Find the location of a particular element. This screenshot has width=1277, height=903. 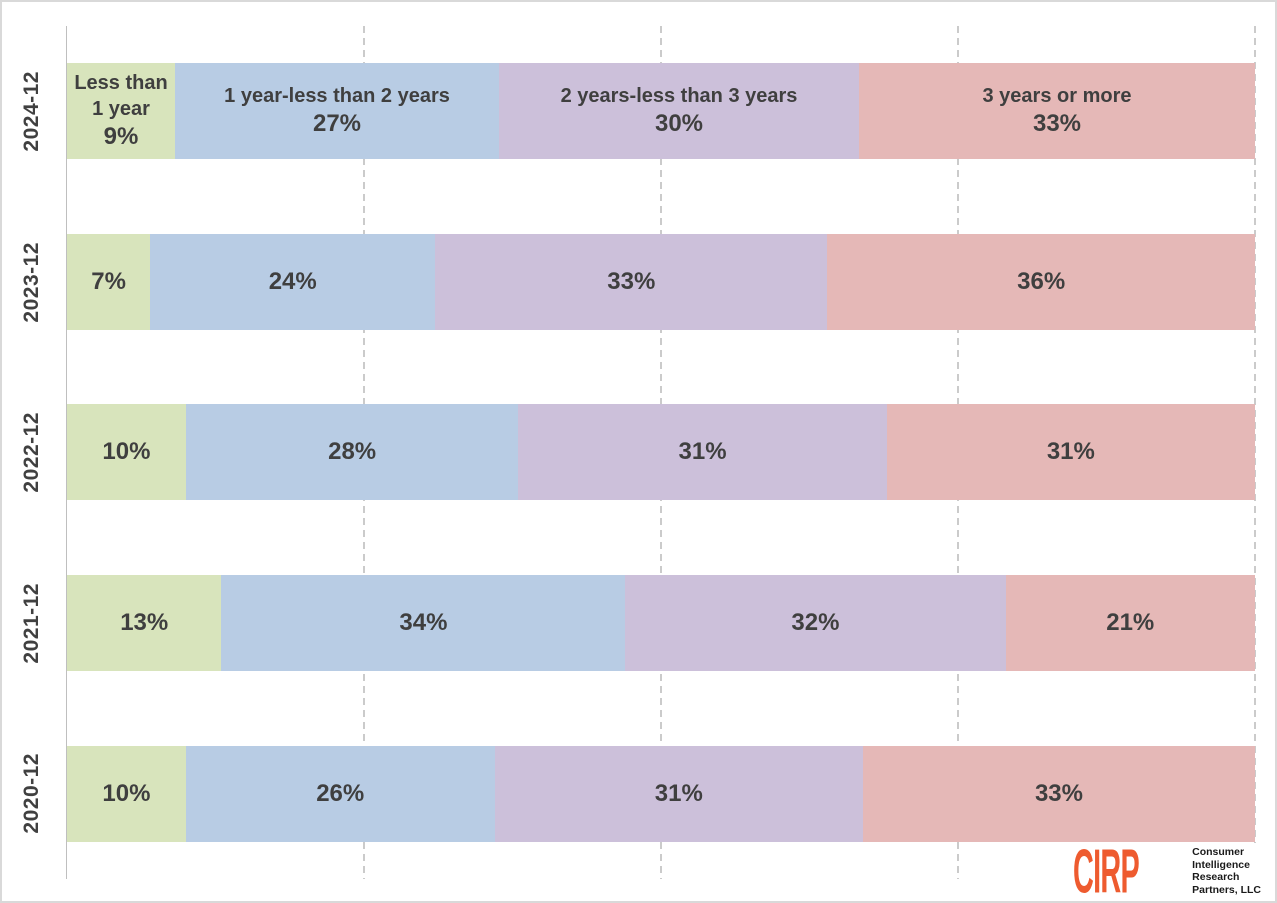

segment-value-label: 7% is located at coordinates (108, 281).